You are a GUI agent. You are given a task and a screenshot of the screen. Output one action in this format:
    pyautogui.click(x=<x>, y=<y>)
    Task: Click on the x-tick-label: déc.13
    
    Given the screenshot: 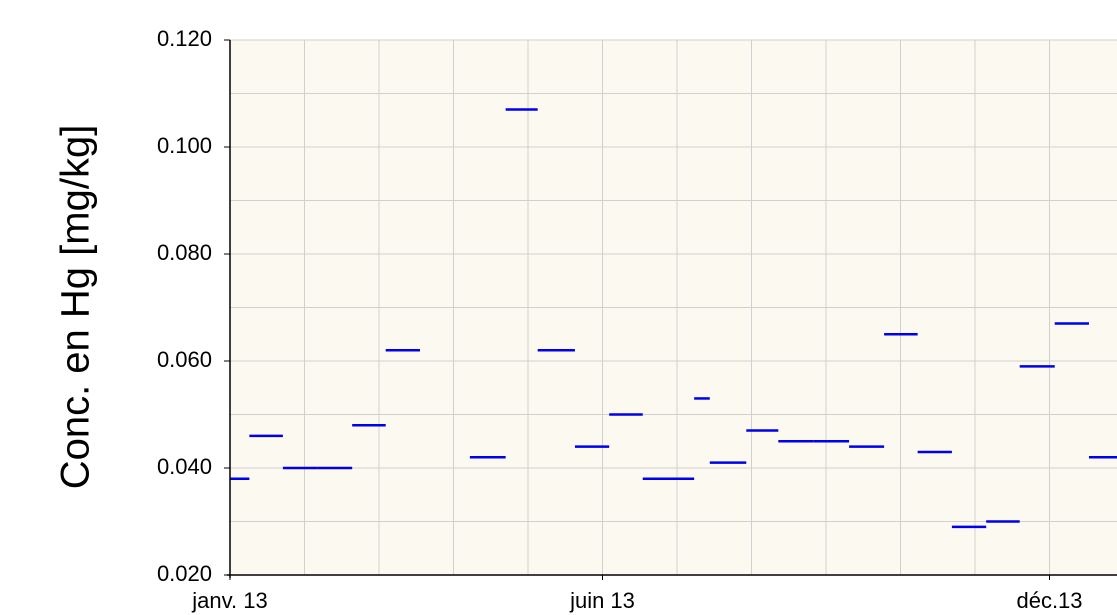 What is the action you would take?
    pyautogui.click(x=1049, y=600)
    